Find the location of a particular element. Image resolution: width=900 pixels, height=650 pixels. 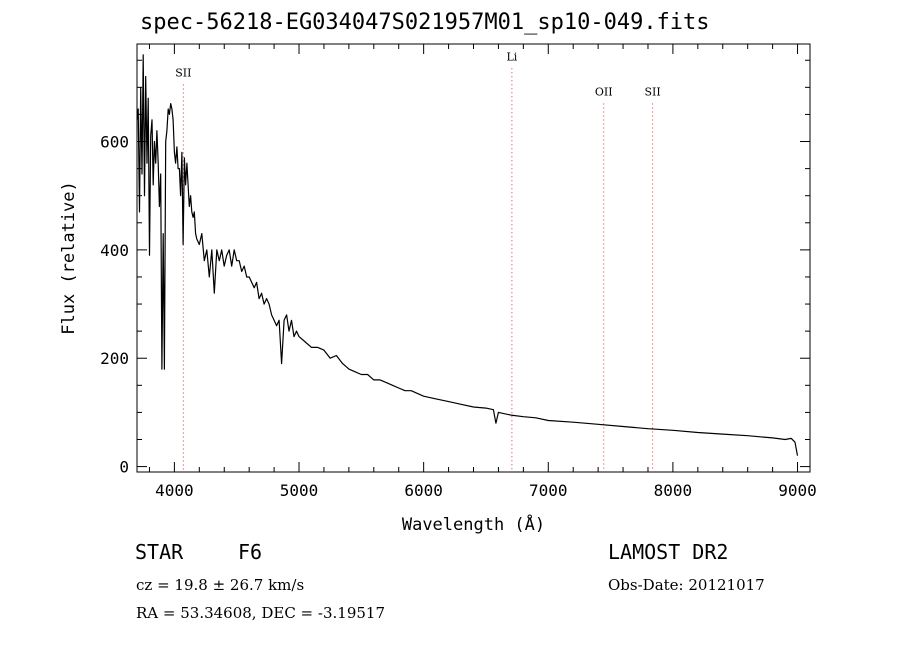

x-tick-label: 8000 is located at coordinates (673, 490).